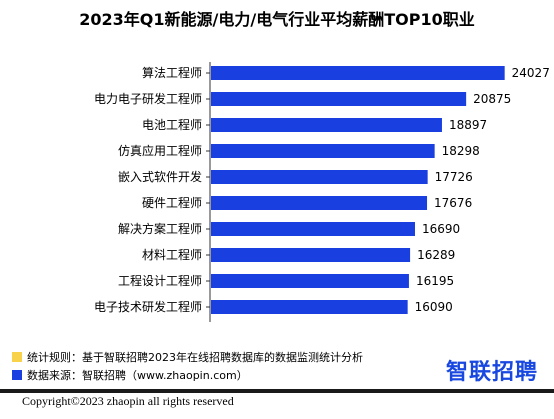 Image resolution: width=554 pixels, height=419 pixels. What do you see at coordinates (531, 73) in the screenshot?
I see `value-label: 24027` at bounding box center [531, 73].